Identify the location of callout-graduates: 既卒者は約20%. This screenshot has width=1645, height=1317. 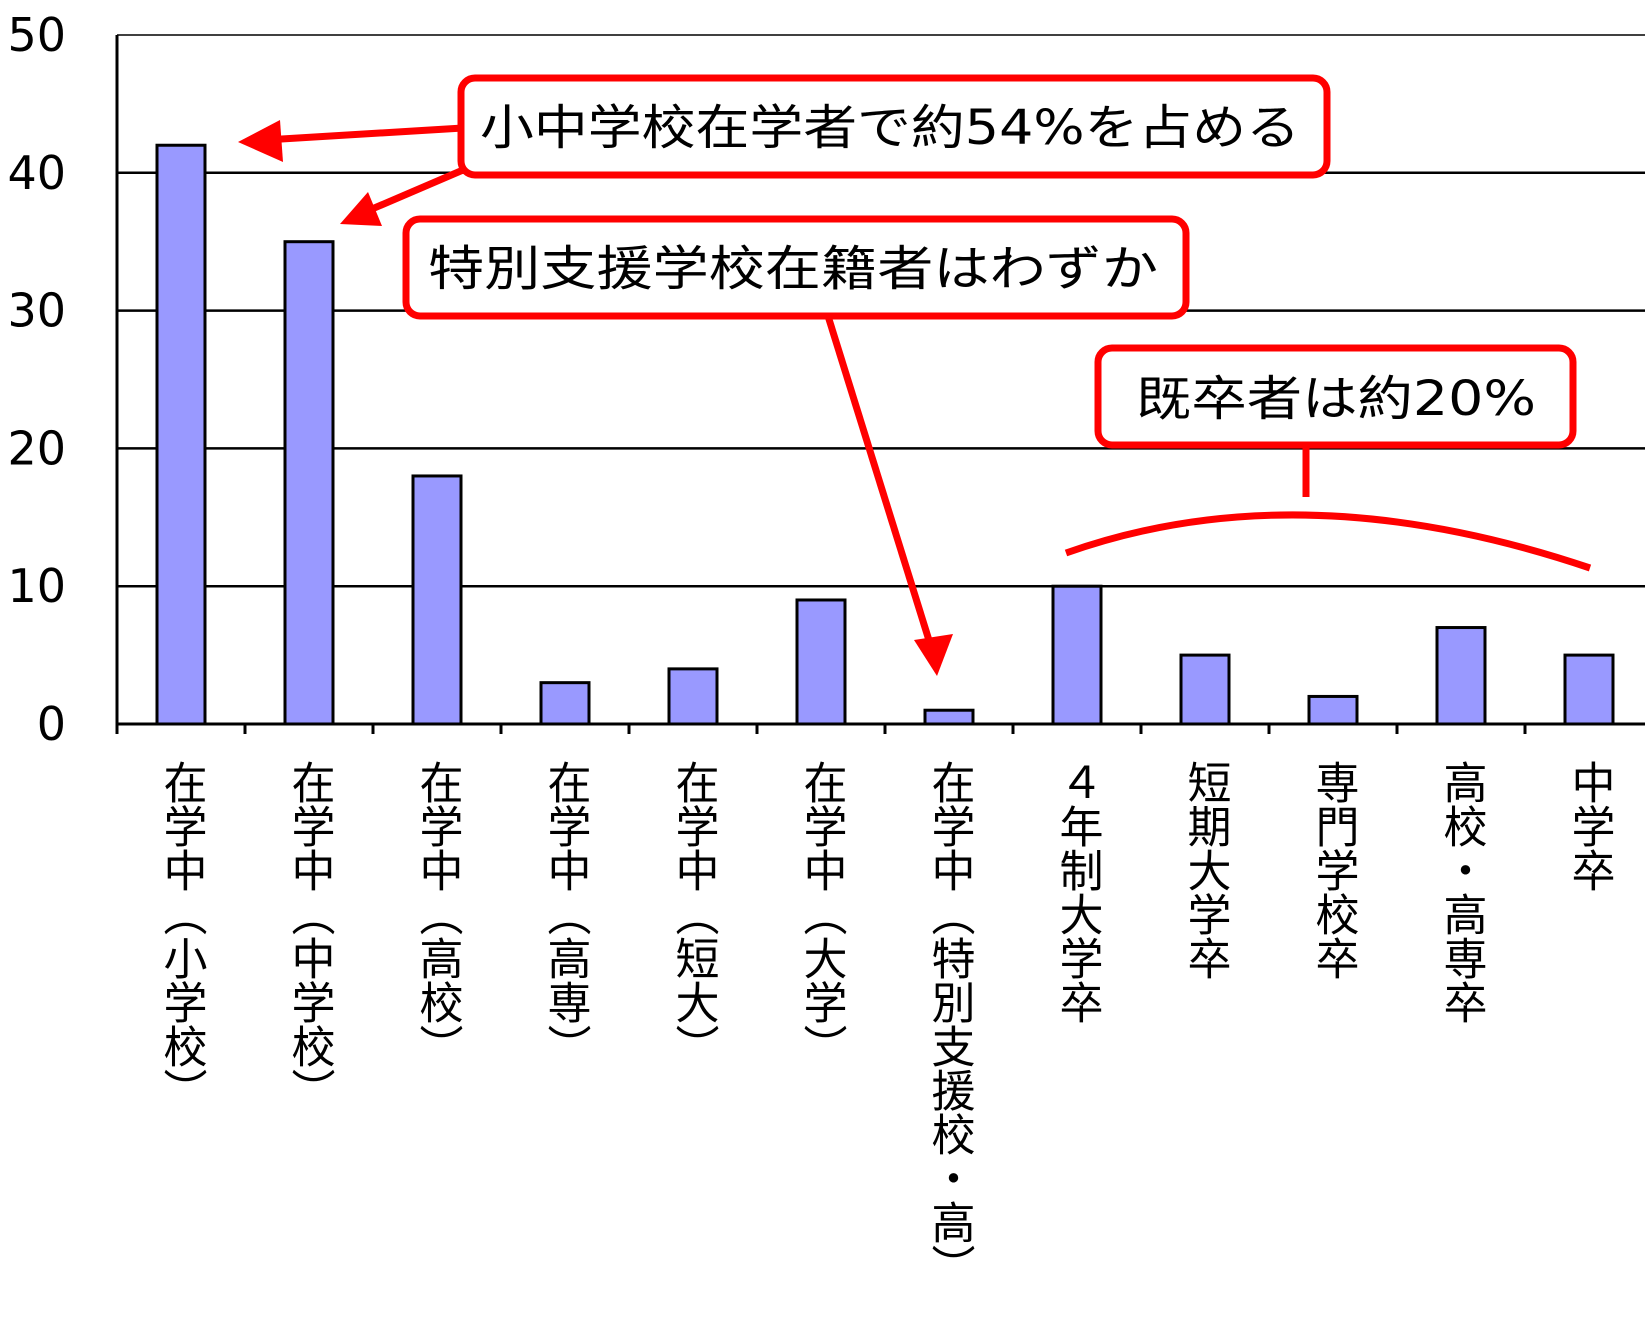
(1328, 458).